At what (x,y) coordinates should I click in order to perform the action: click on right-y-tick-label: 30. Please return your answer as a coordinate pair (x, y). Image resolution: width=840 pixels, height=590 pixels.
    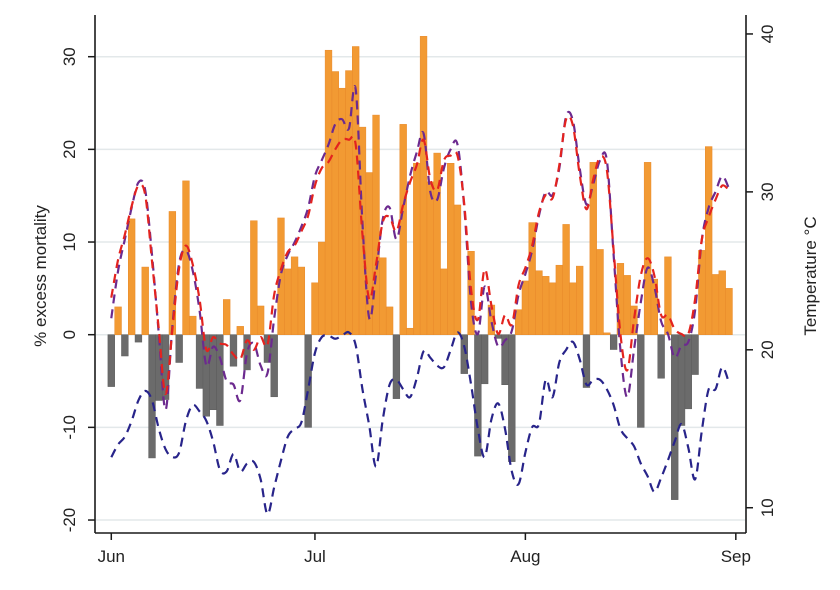
    Looking at the image, I should click on (767, 191).